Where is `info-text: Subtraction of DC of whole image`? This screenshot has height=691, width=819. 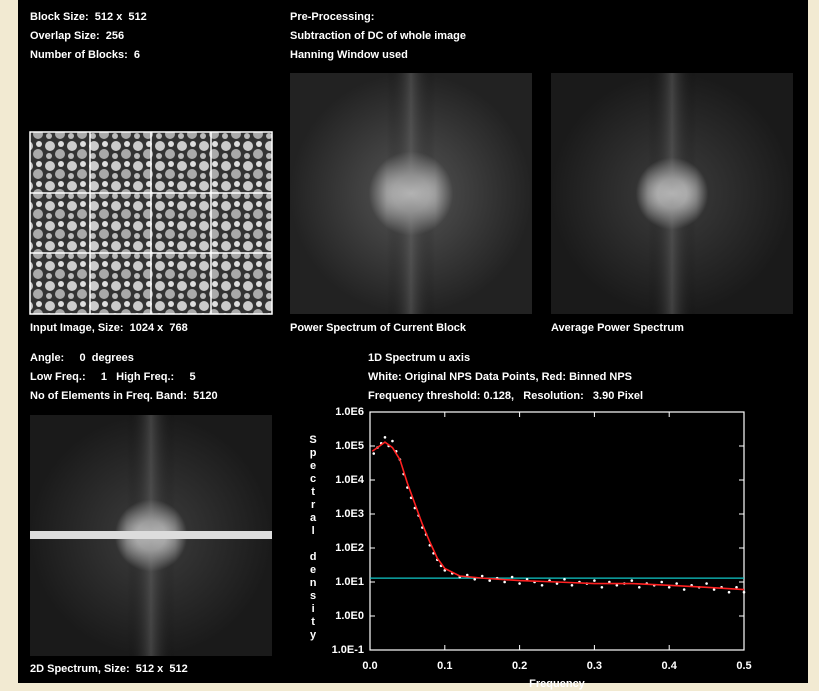 info-text: Subtraction of DC of whole image is located at coordinates (378, 36).